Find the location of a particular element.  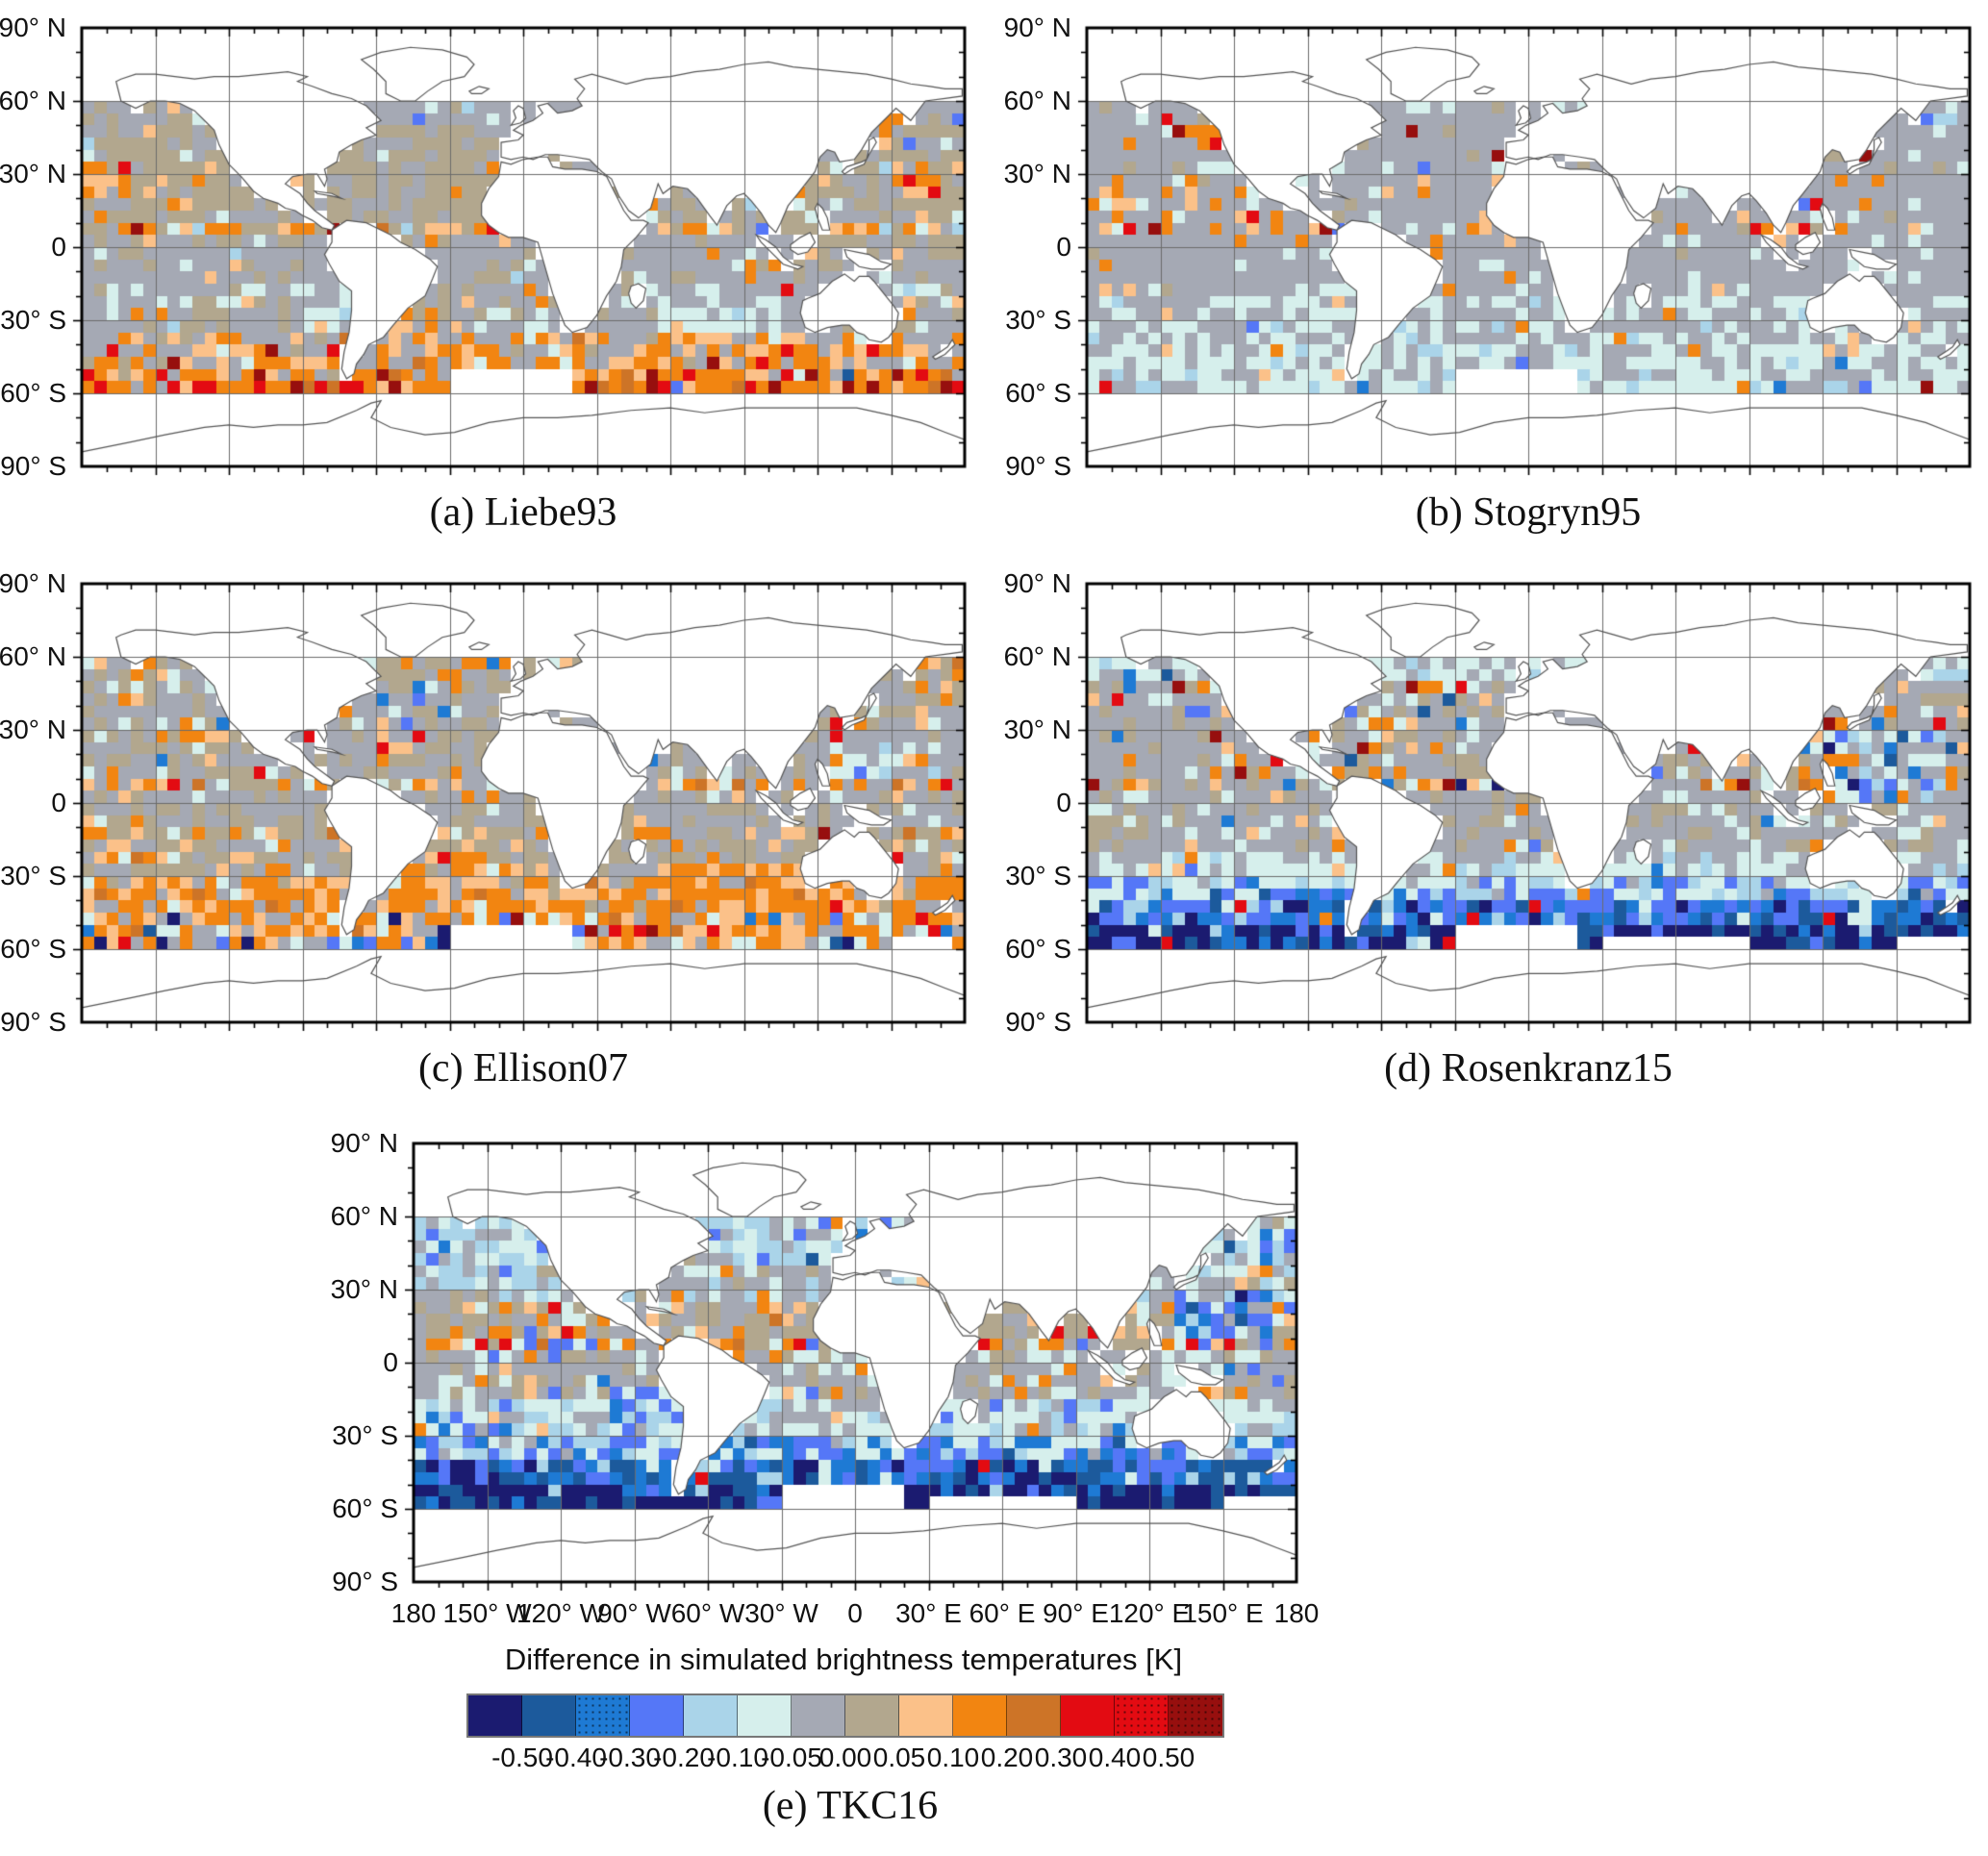

colorbar-tick-label: 0.00 is located at coordinates (845, 1757).